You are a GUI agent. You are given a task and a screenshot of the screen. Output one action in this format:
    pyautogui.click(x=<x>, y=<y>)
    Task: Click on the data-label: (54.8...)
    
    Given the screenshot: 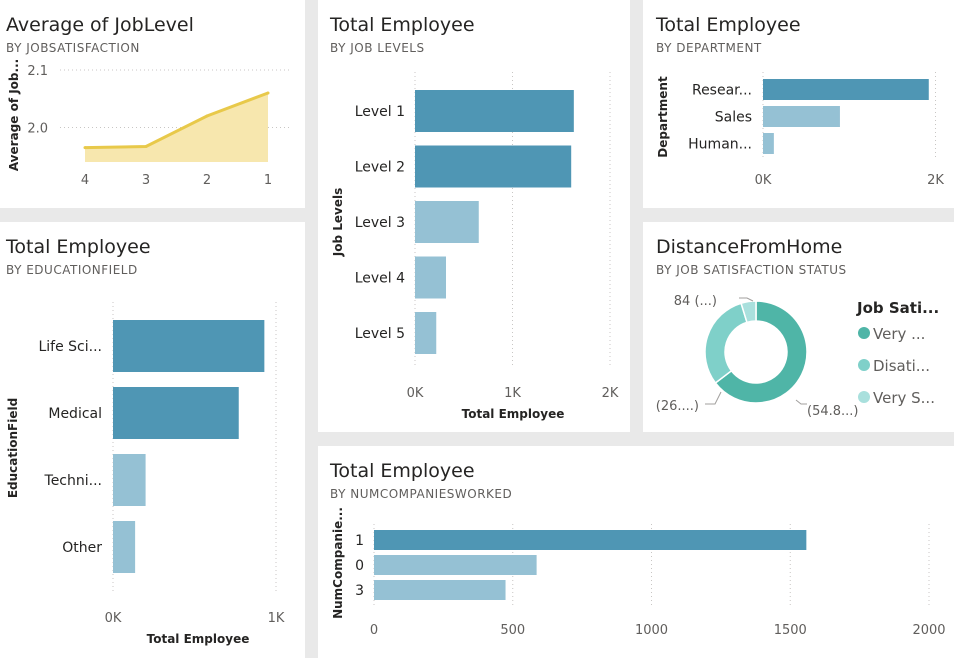 What is the action you would take?
    pyautogui.click(x=833, y=411)
    